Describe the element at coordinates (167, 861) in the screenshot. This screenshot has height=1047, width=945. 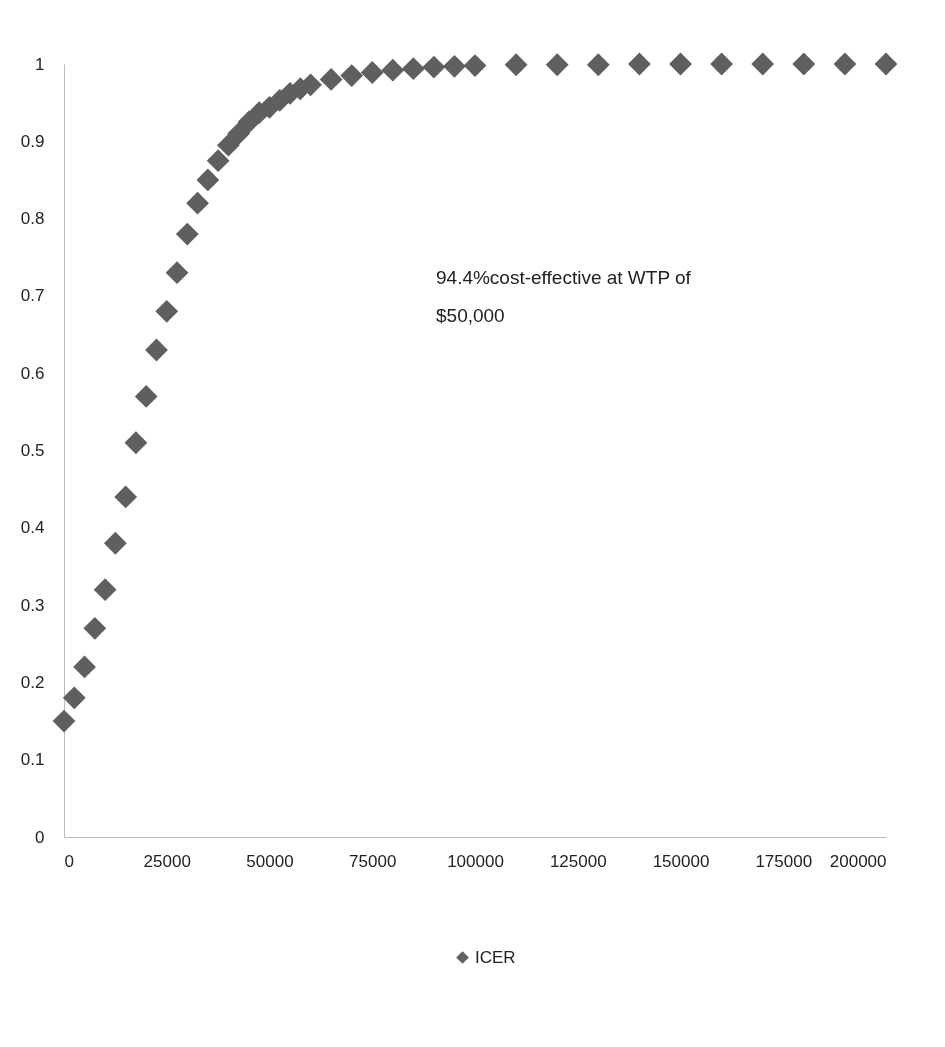
I see `x-tick-label: 25000` at that location.